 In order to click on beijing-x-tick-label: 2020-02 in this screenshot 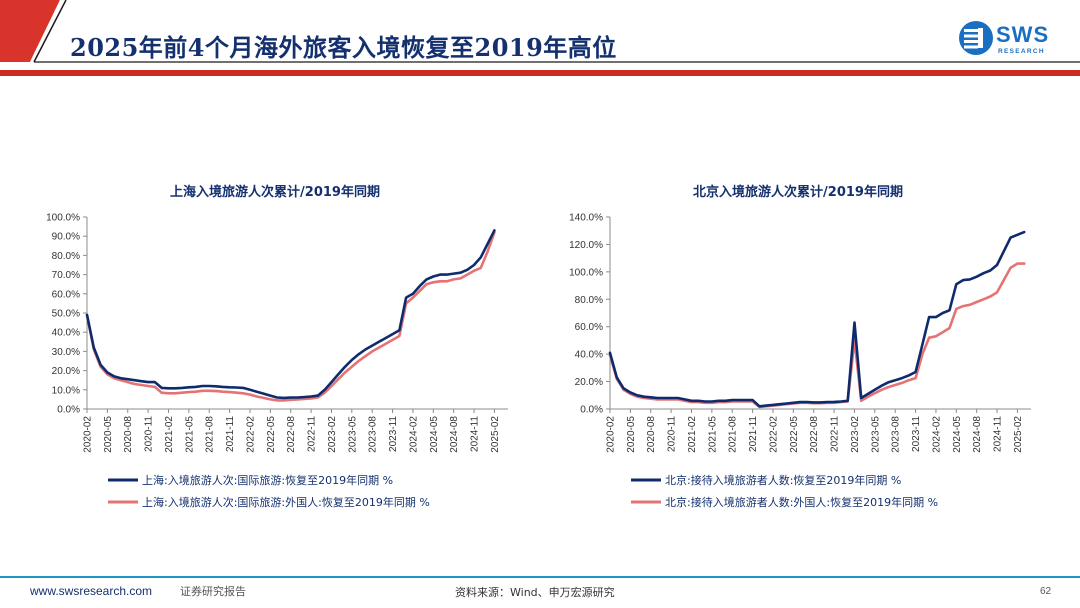, I will do `click(611, 434)`.